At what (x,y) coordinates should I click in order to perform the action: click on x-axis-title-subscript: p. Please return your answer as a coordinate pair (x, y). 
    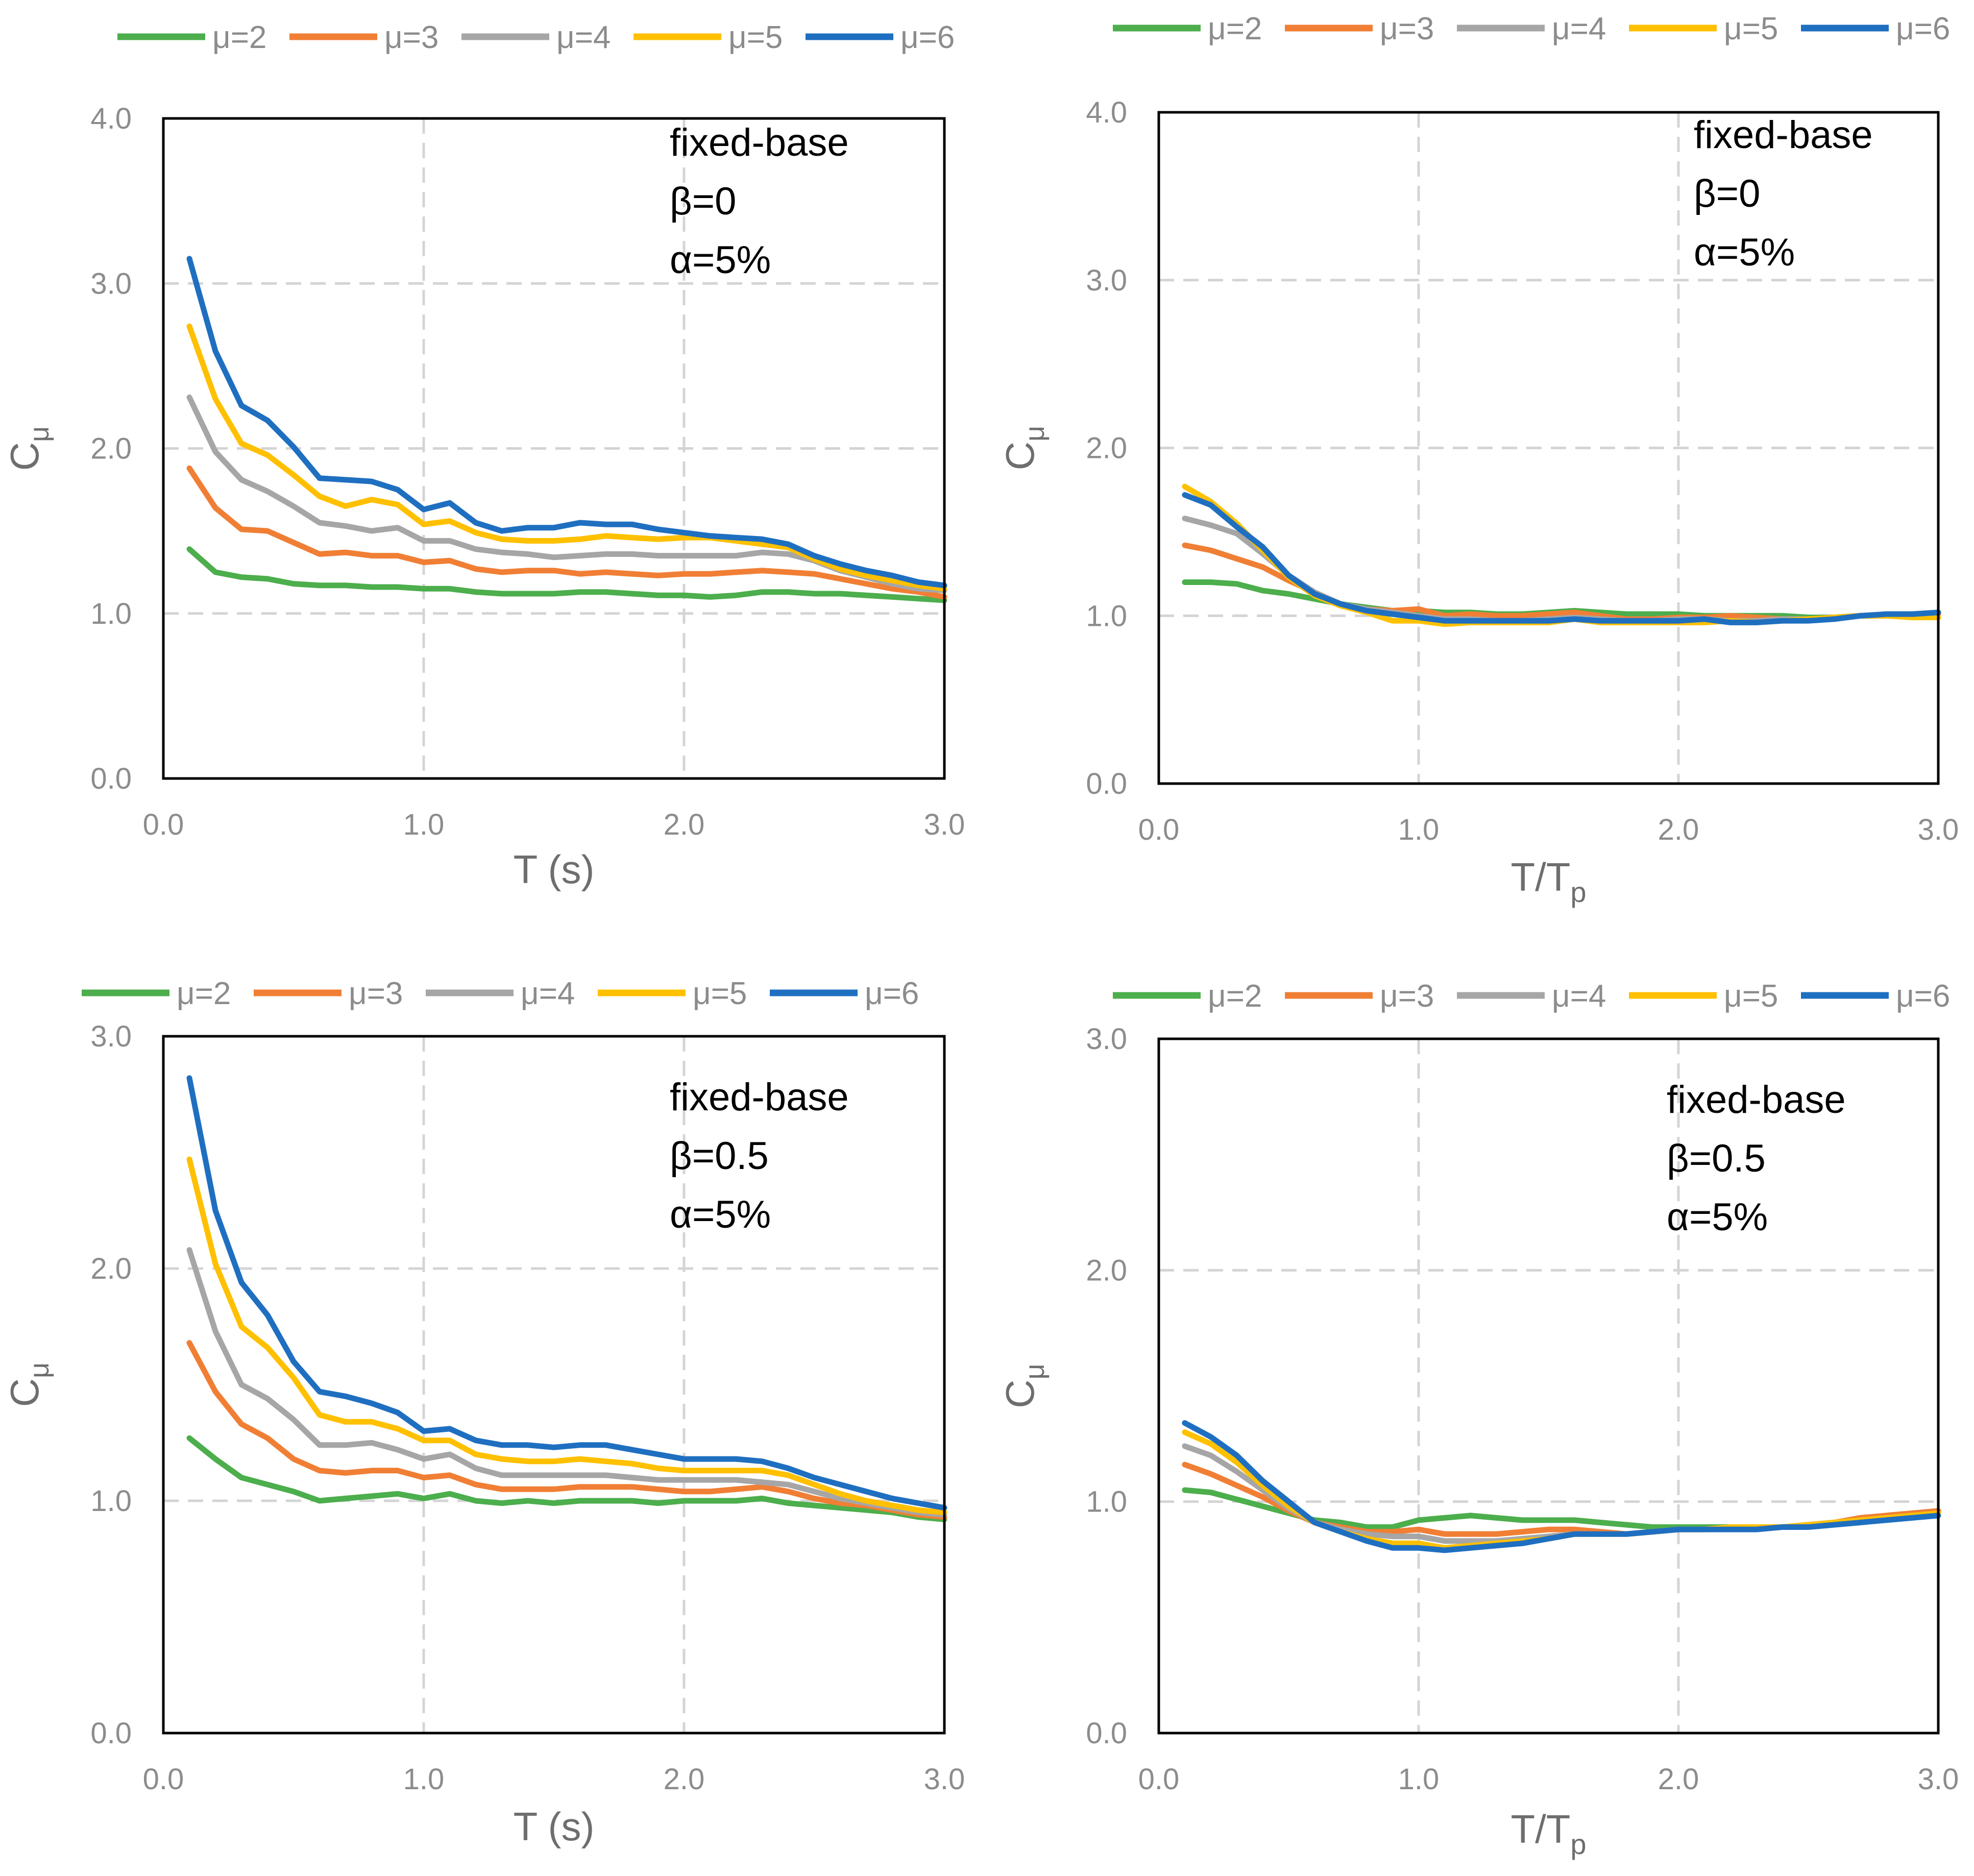
    Looking at the image, I should click on (1578, 892).